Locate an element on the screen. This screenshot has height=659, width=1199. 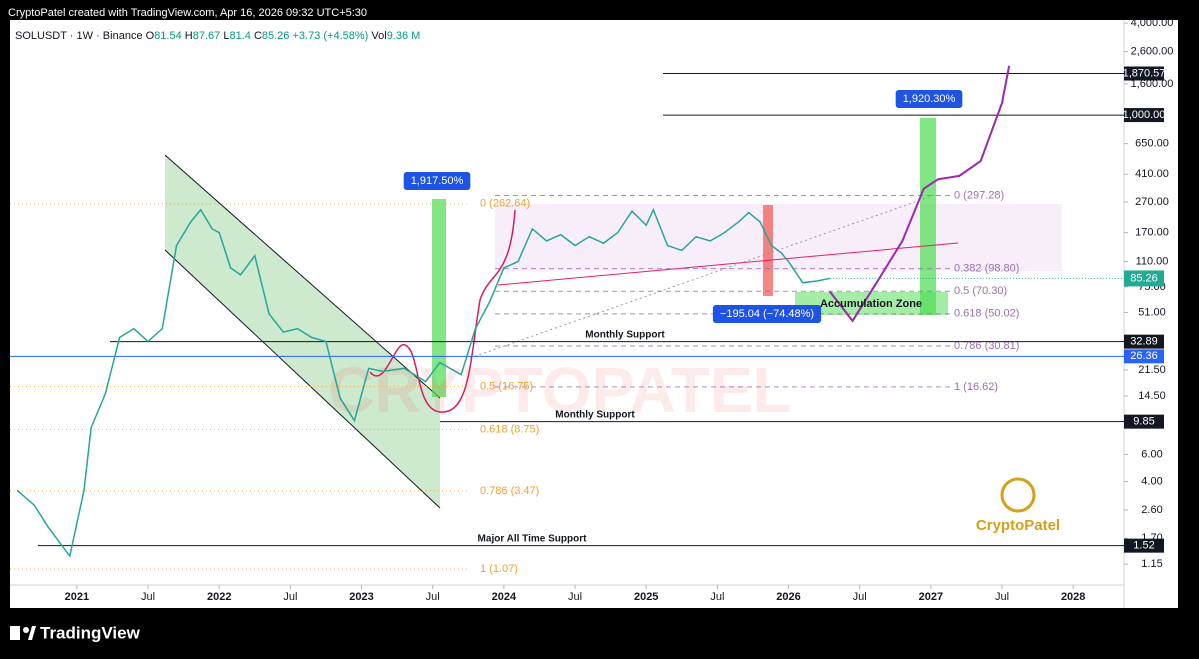
ohlc-name: H is located at coordinates (188, 36).